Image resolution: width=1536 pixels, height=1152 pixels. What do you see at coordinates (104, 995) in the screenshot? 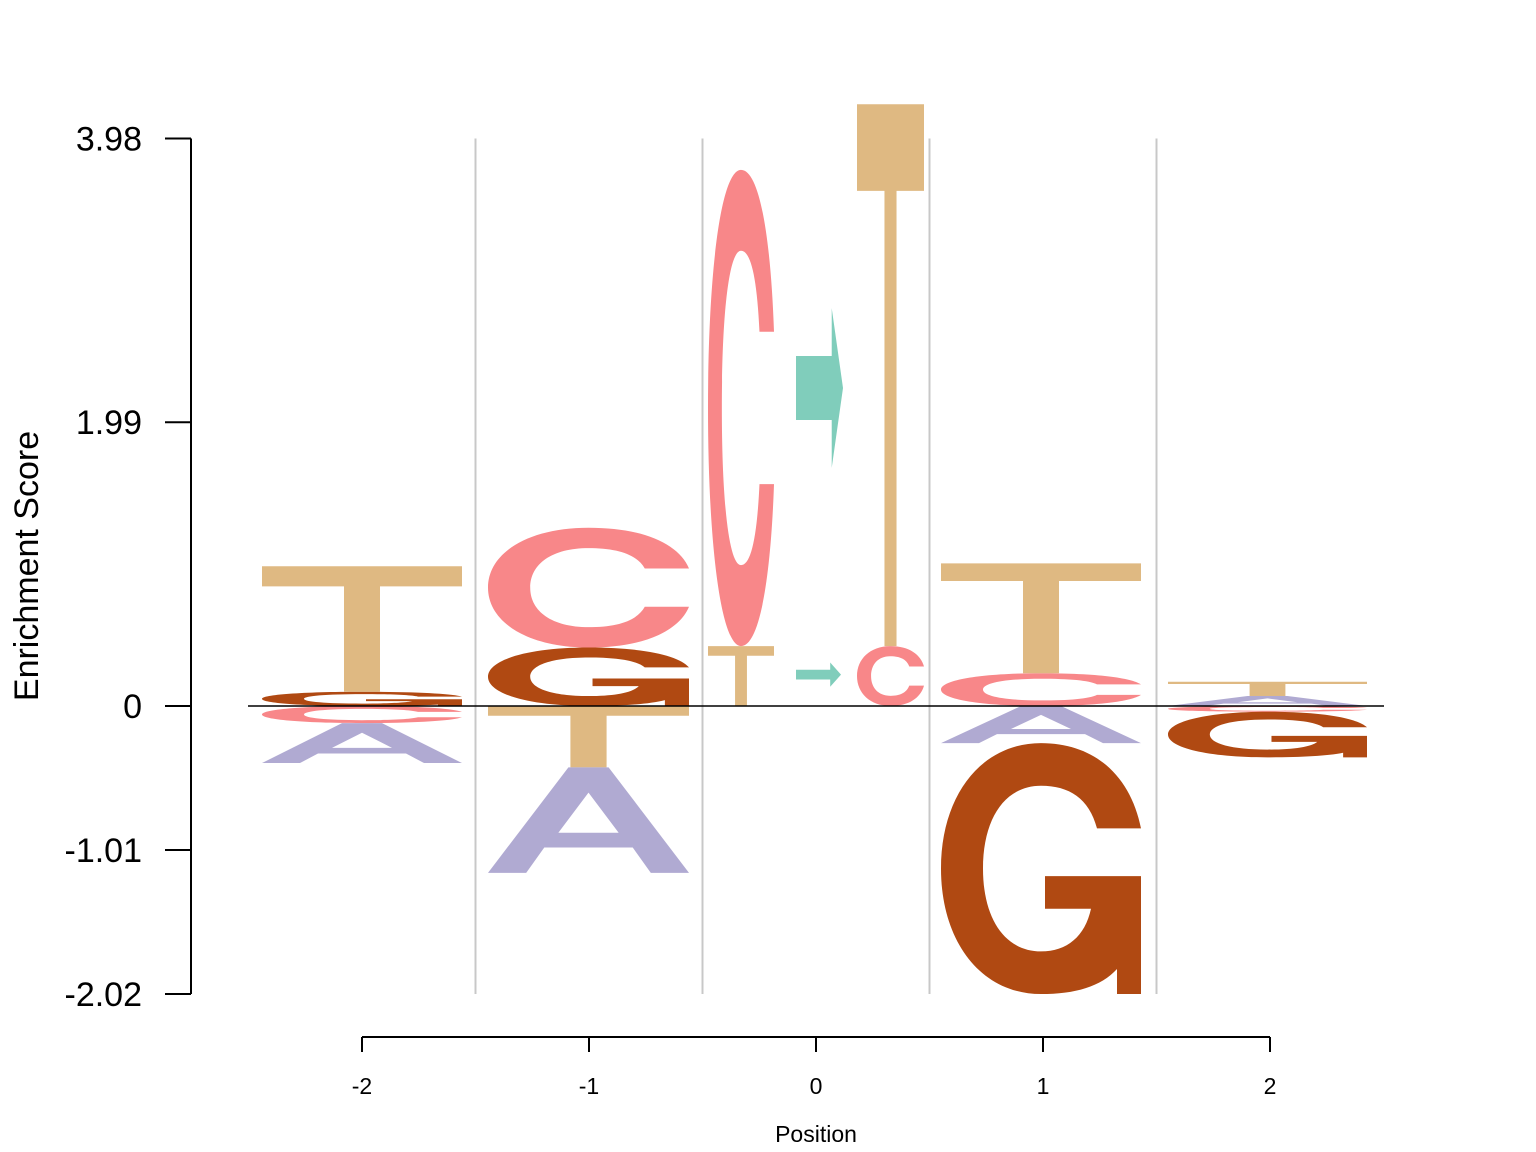
I see `y-tick-label: -2.02` at bounding box center [104, 995].